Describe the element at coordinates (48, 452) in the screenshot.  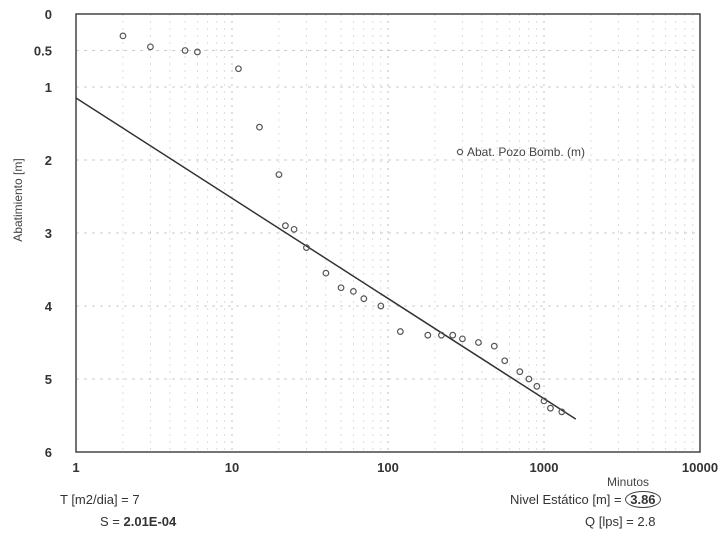
I see `y-tick-label: 6` at that location.